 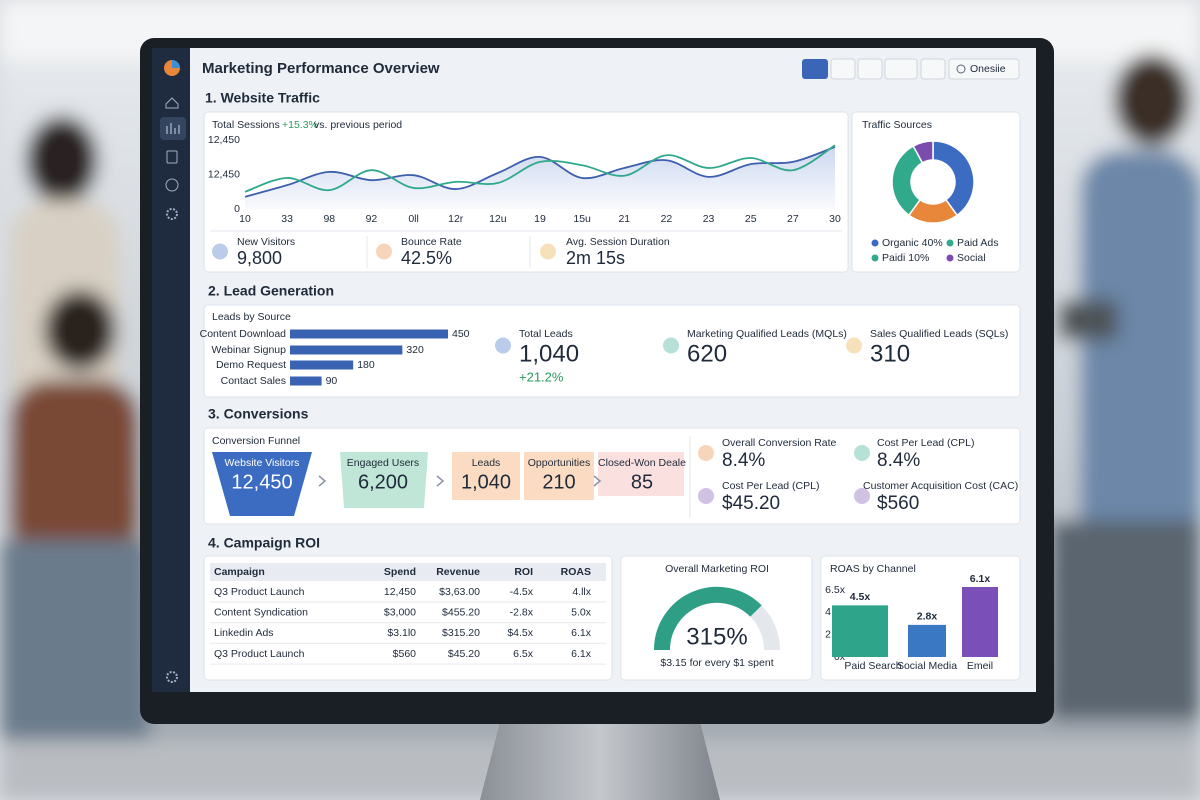 I want to click on stage-value: 210, so click(x=558, y=482).